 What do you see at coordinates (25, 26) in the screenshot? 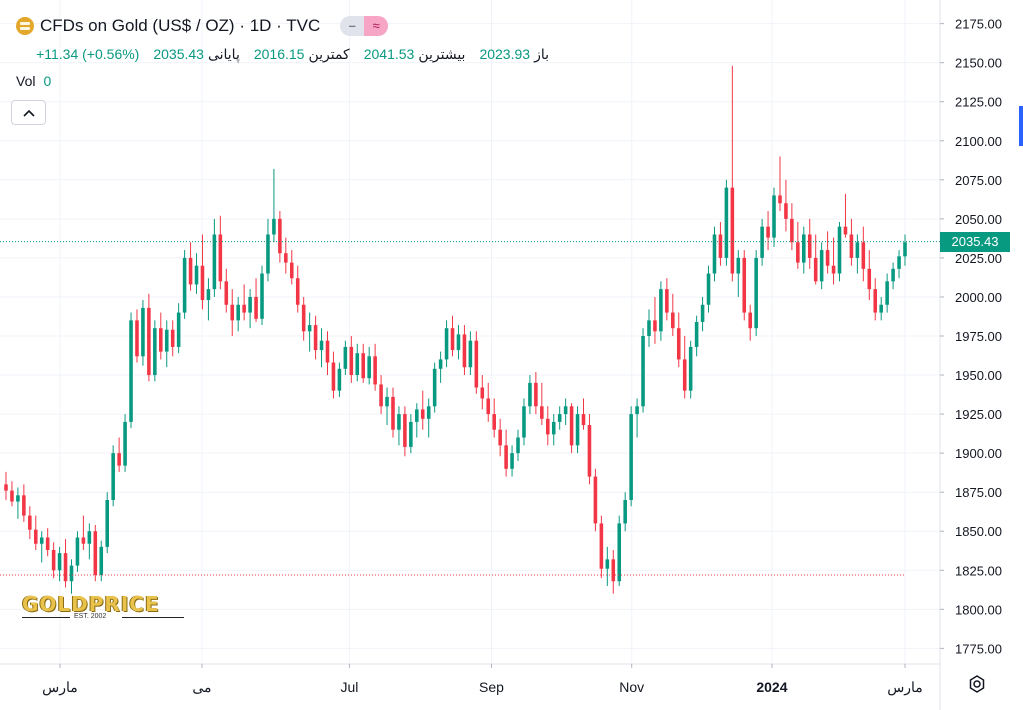
I see `gold-coin-icon` at bounding box center [25, 26].